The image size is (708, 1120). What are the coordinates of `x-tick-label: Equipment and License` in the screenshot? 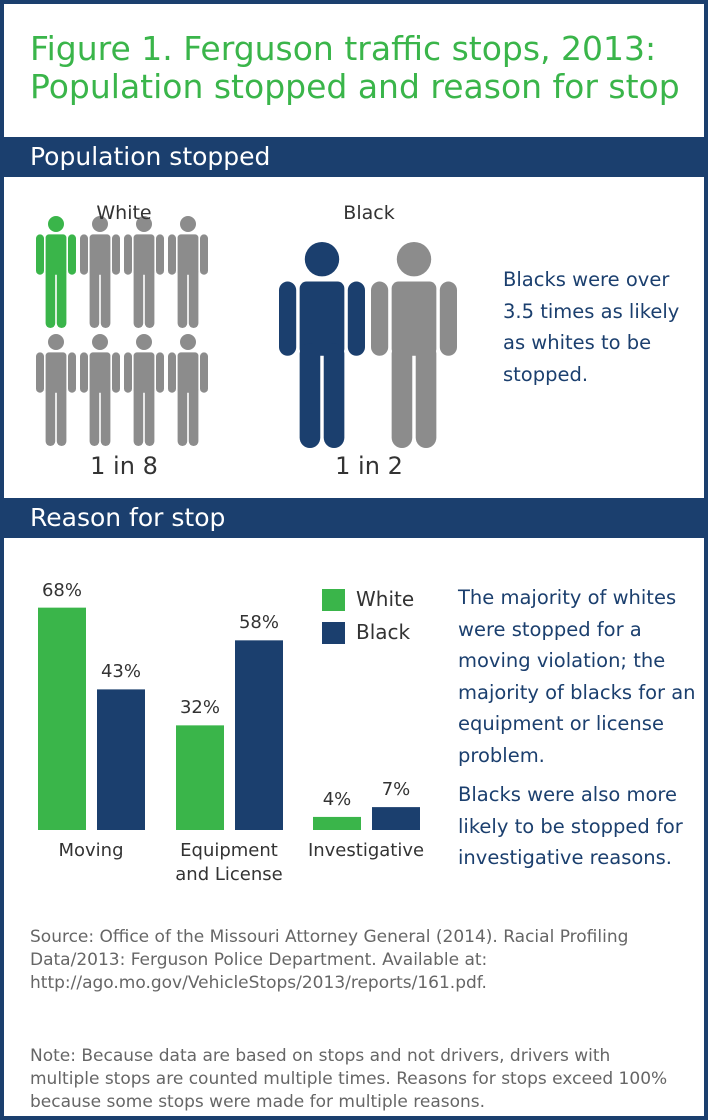 It's located at (229, 862).